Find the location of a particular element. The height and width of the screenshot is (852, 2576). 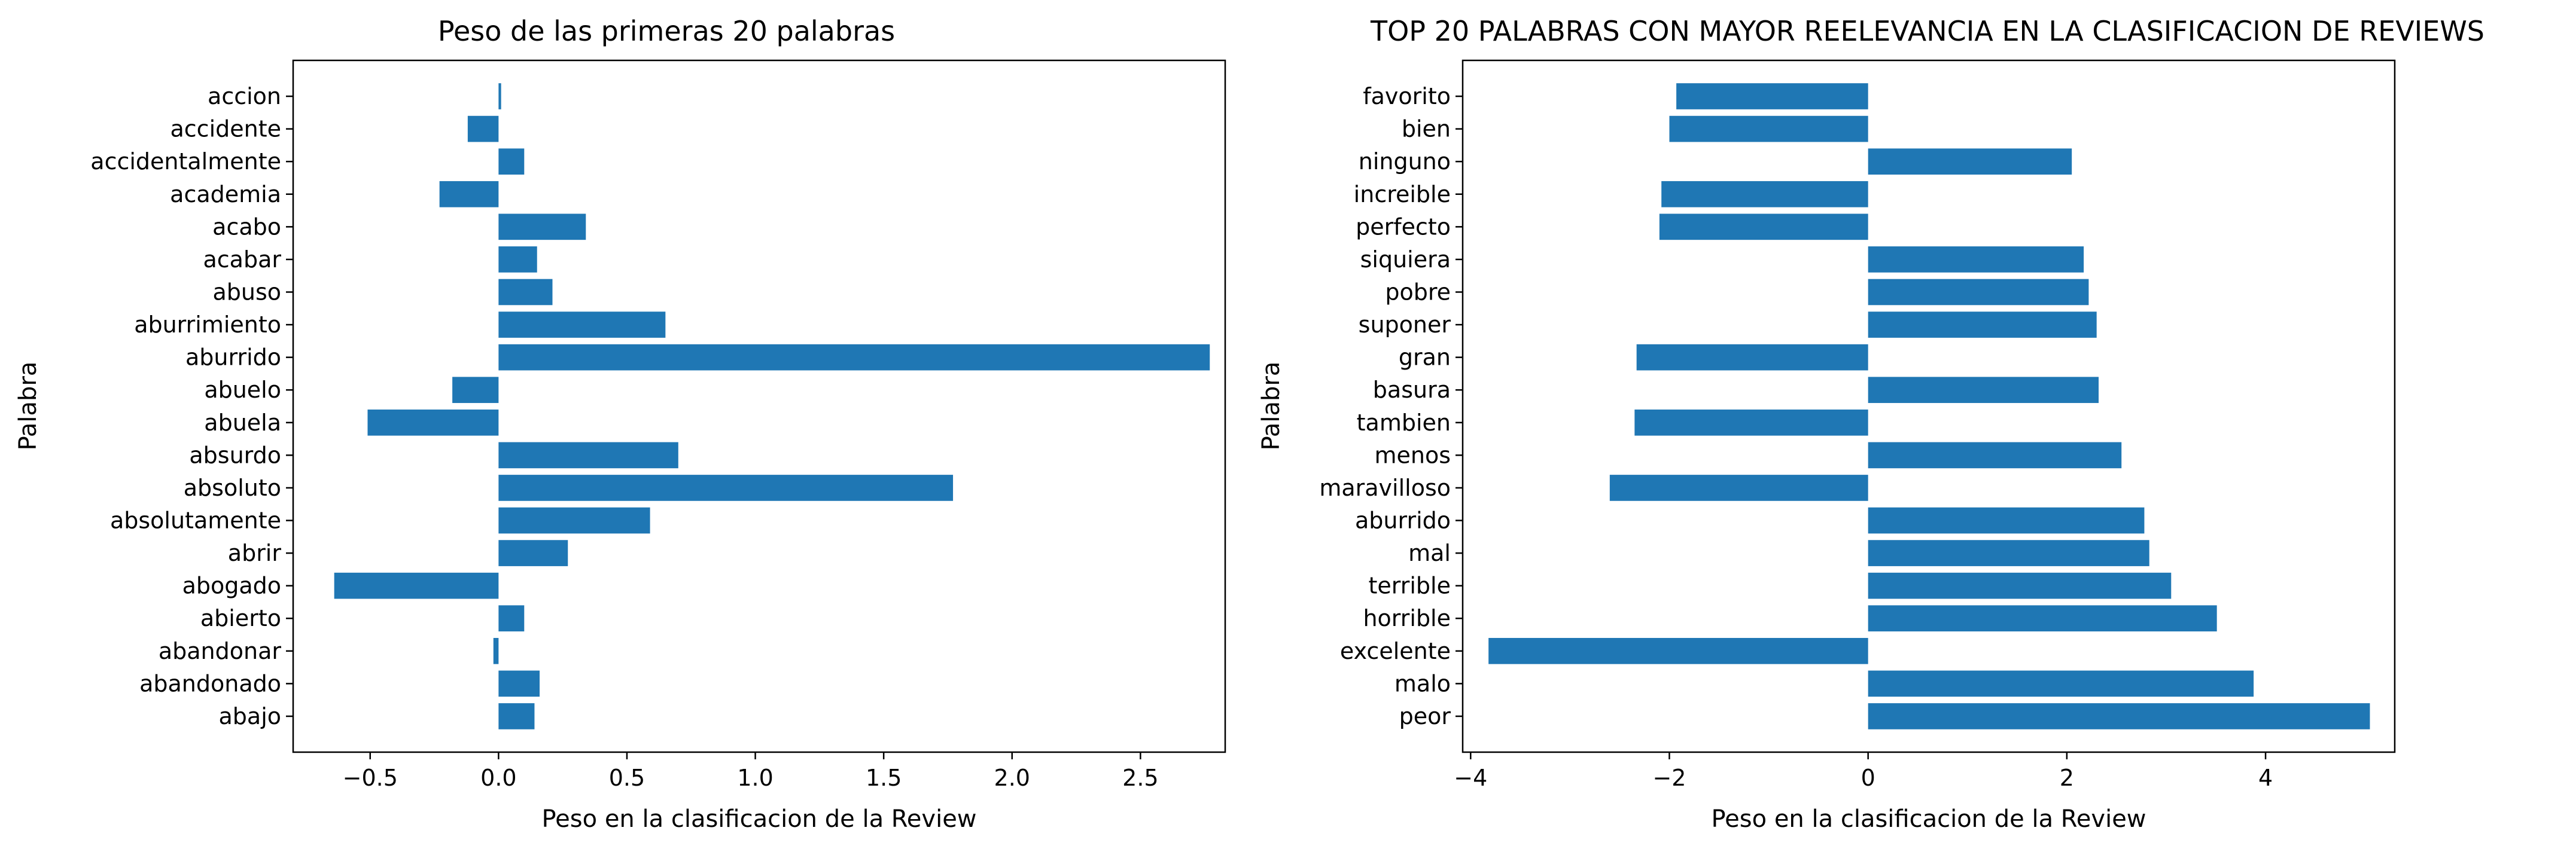

bar-abandonado is located at coordinates (519, 683).